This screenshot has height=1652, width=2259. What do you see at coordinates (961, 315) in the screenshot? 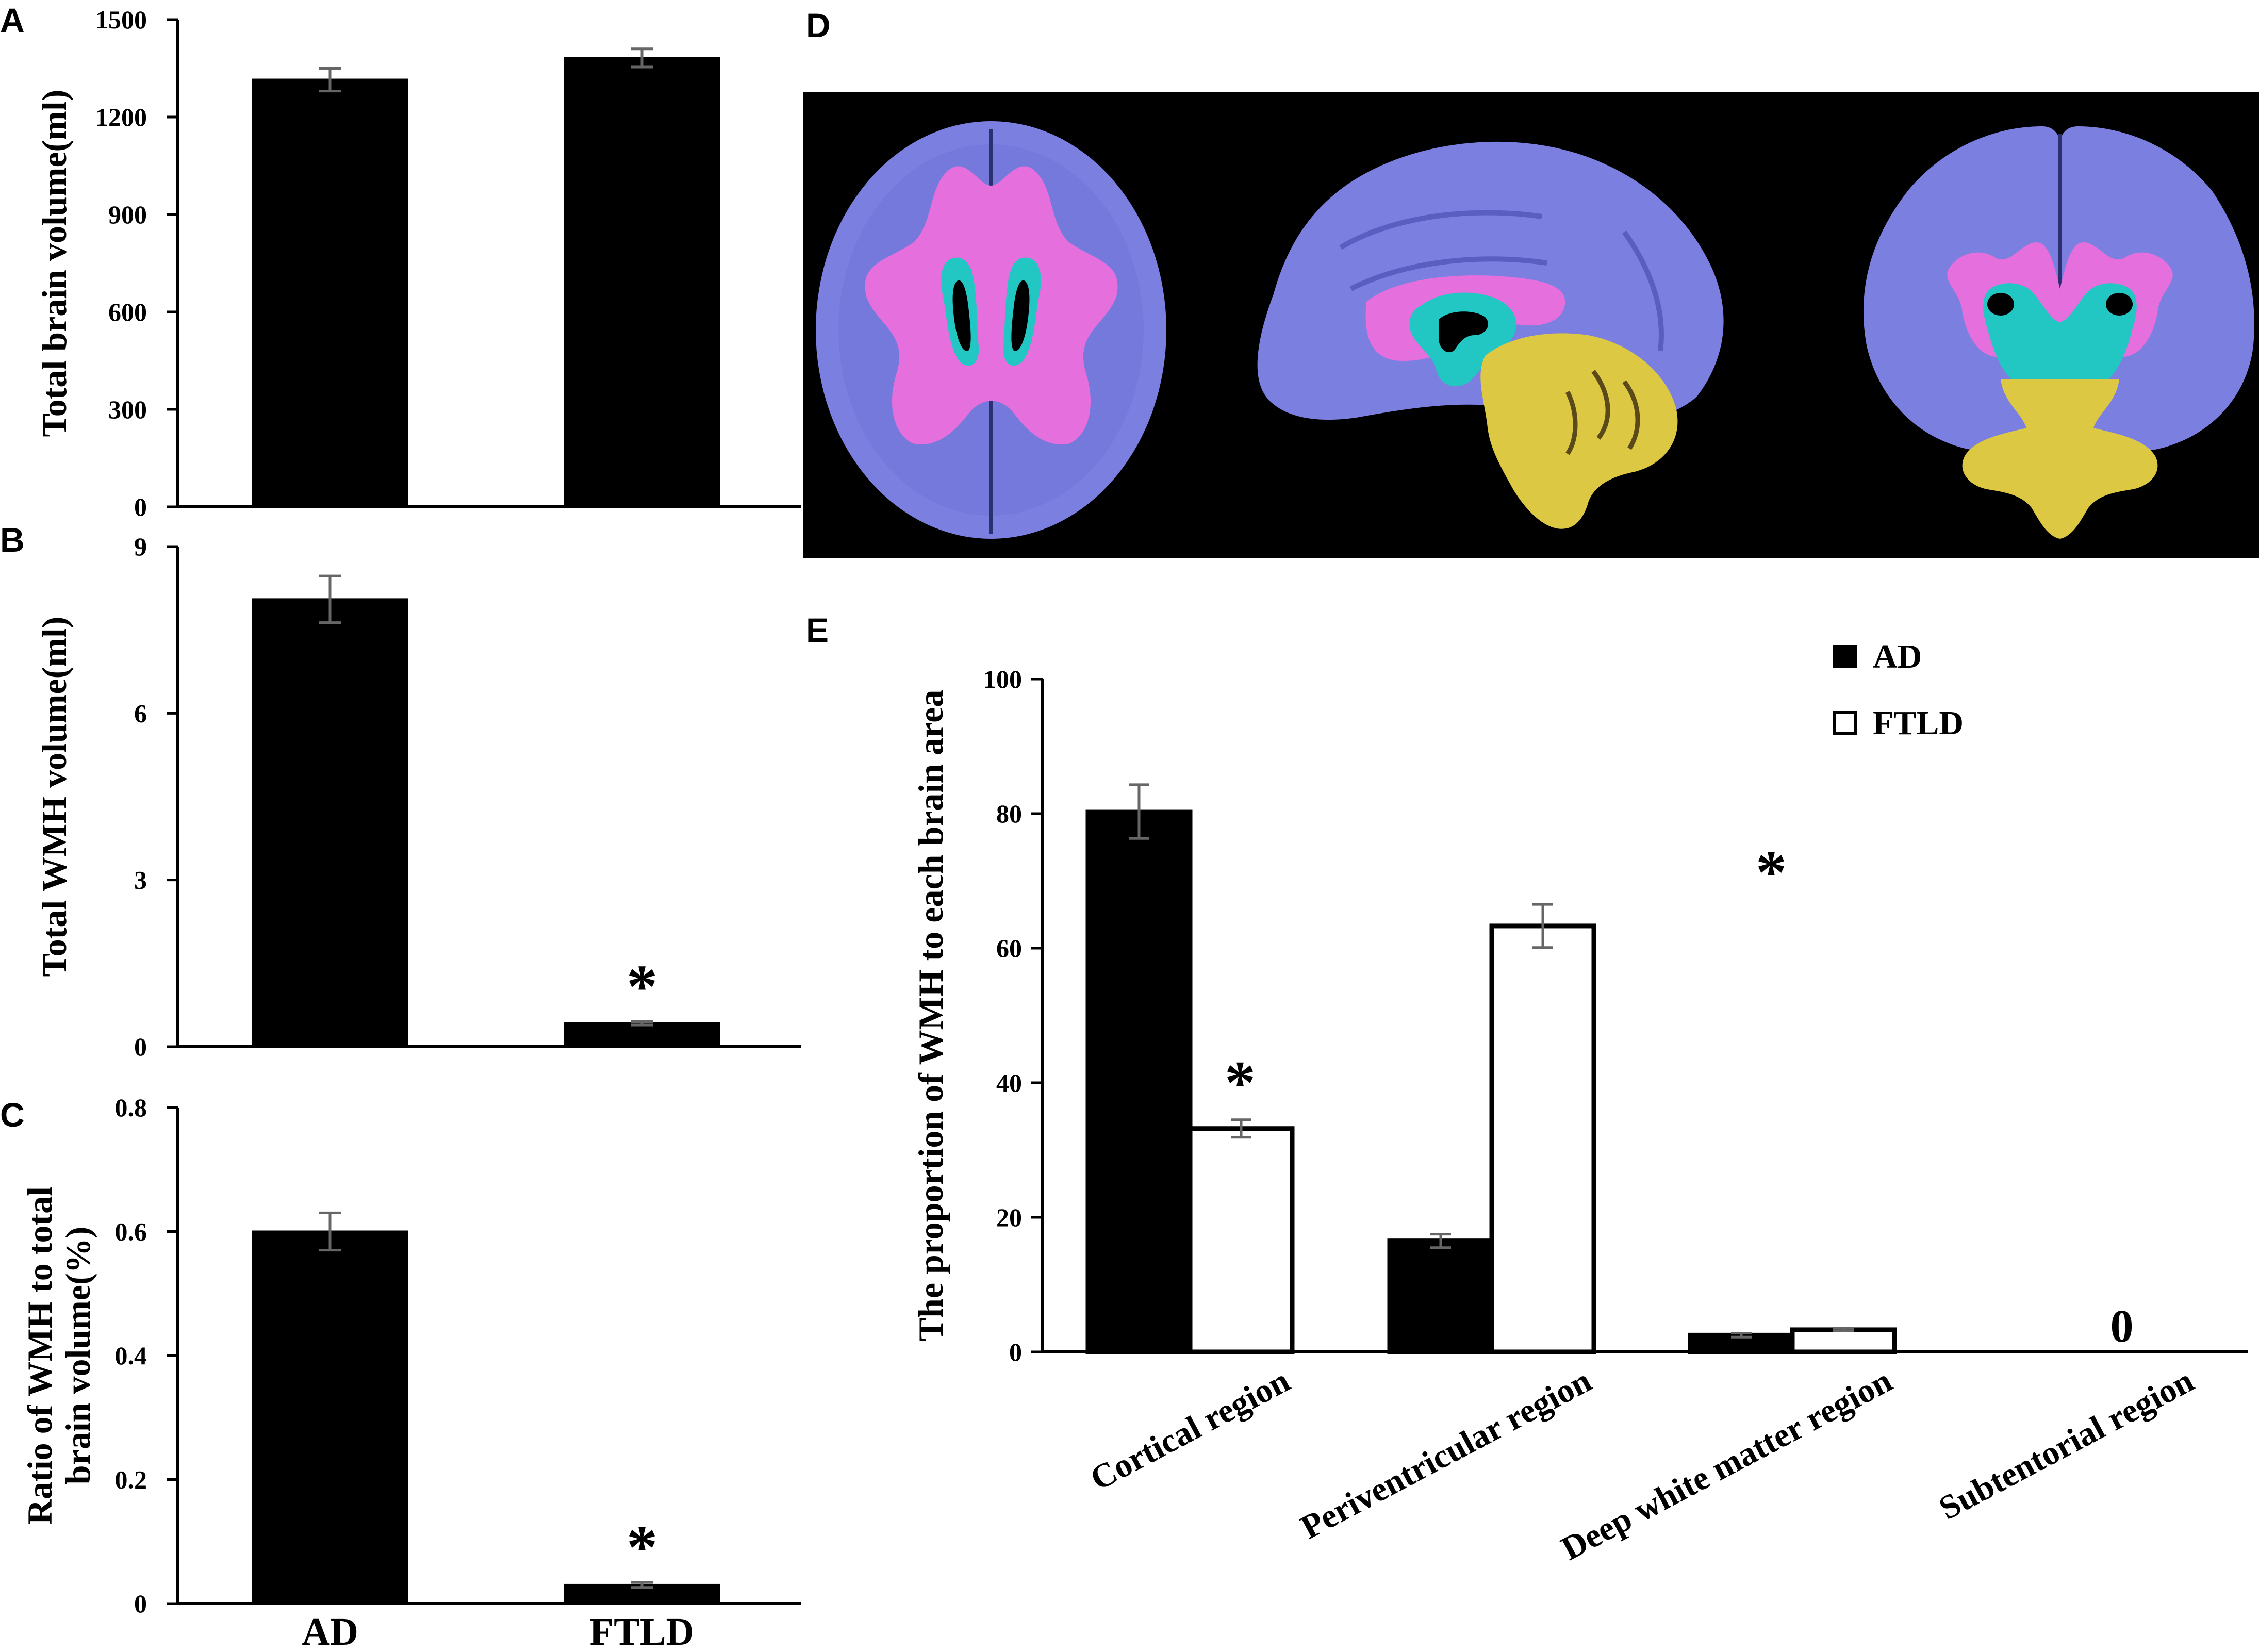
I see `axial-ventricle-left` at bounding box center [961, 315].